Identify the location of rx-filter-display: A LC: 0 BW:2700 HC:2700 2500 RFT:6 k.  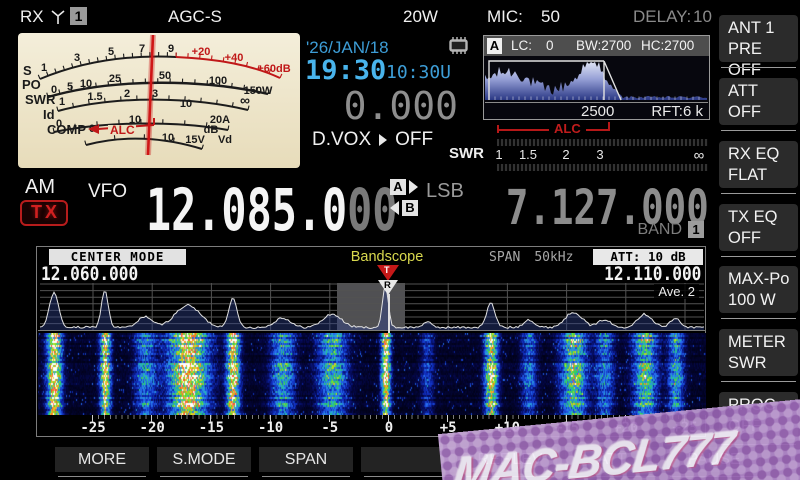
(596, 77).